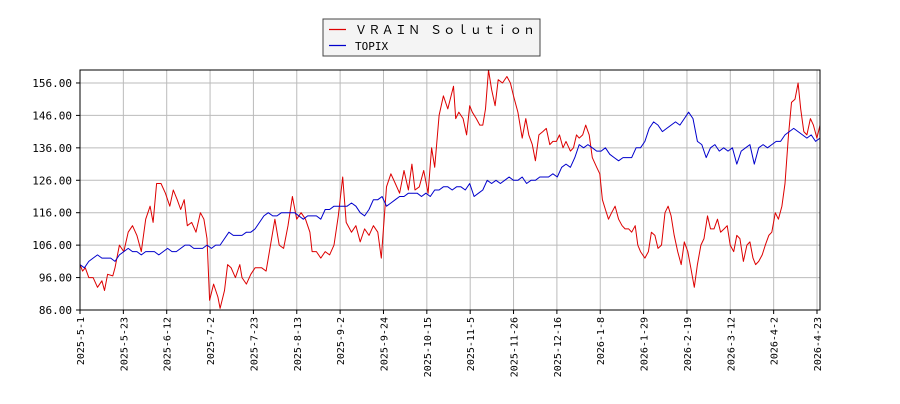  I want to click on legend-box, so click(431, 37).